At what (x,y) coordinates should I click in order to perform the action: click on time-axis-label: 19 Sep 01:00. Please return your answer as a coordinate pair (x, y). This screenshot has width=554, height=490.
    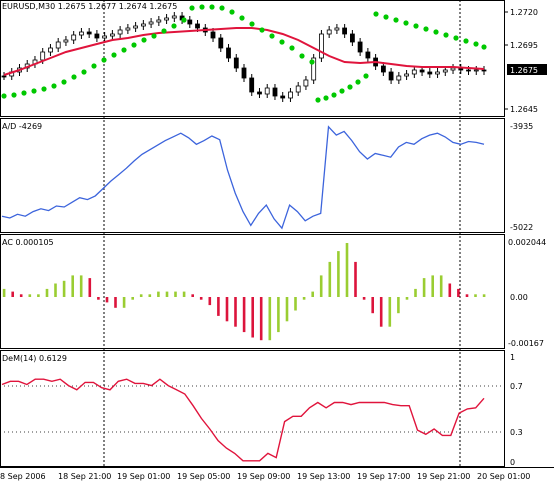
    Looking at the image, I should click on (143, 476).